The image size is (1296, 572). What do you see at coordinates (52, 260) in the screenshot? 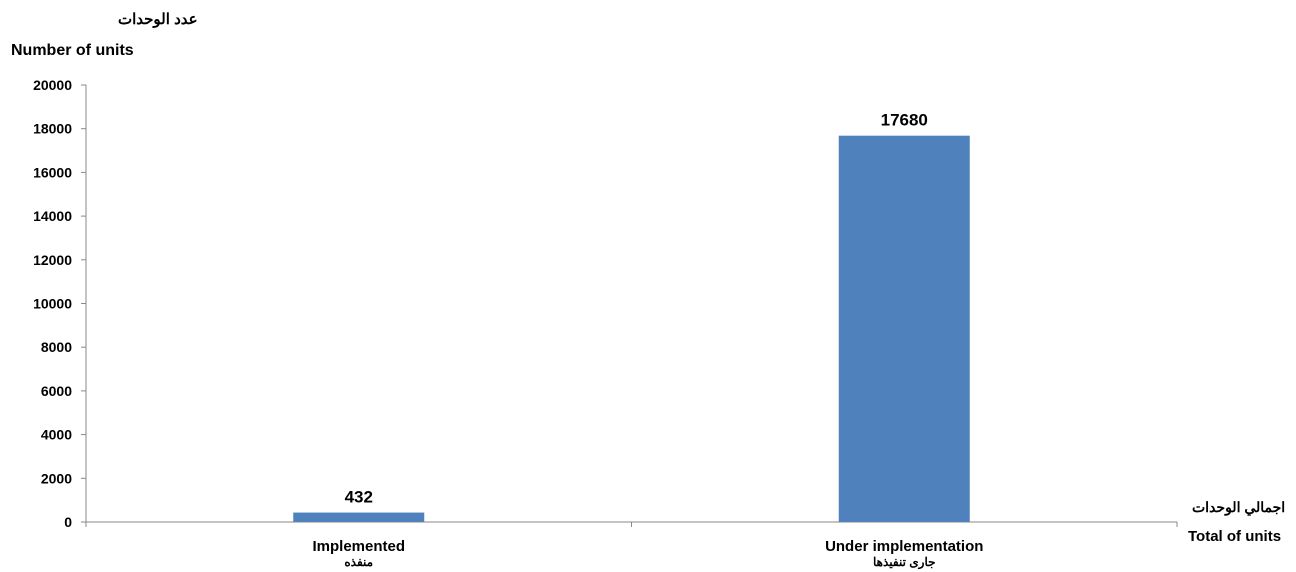
I see `y-tick-label: 12000` at bounding box center [52, 260].